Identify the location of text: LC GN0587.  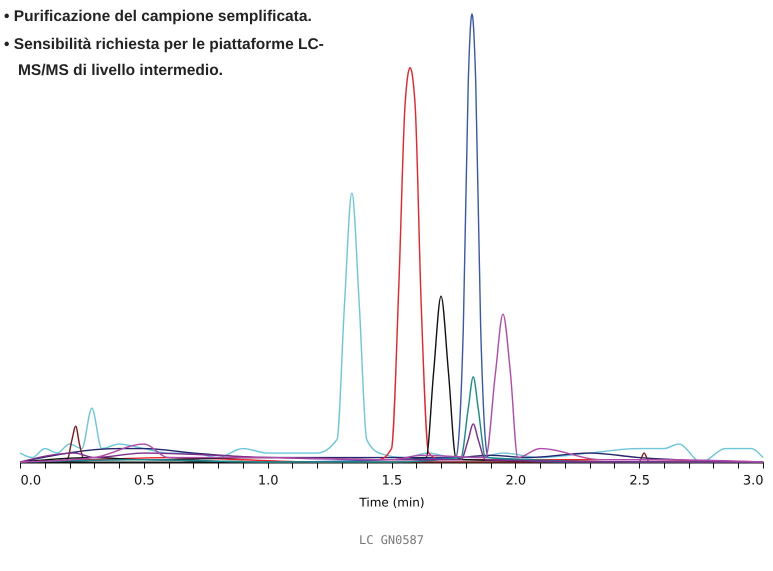
(392, 540).